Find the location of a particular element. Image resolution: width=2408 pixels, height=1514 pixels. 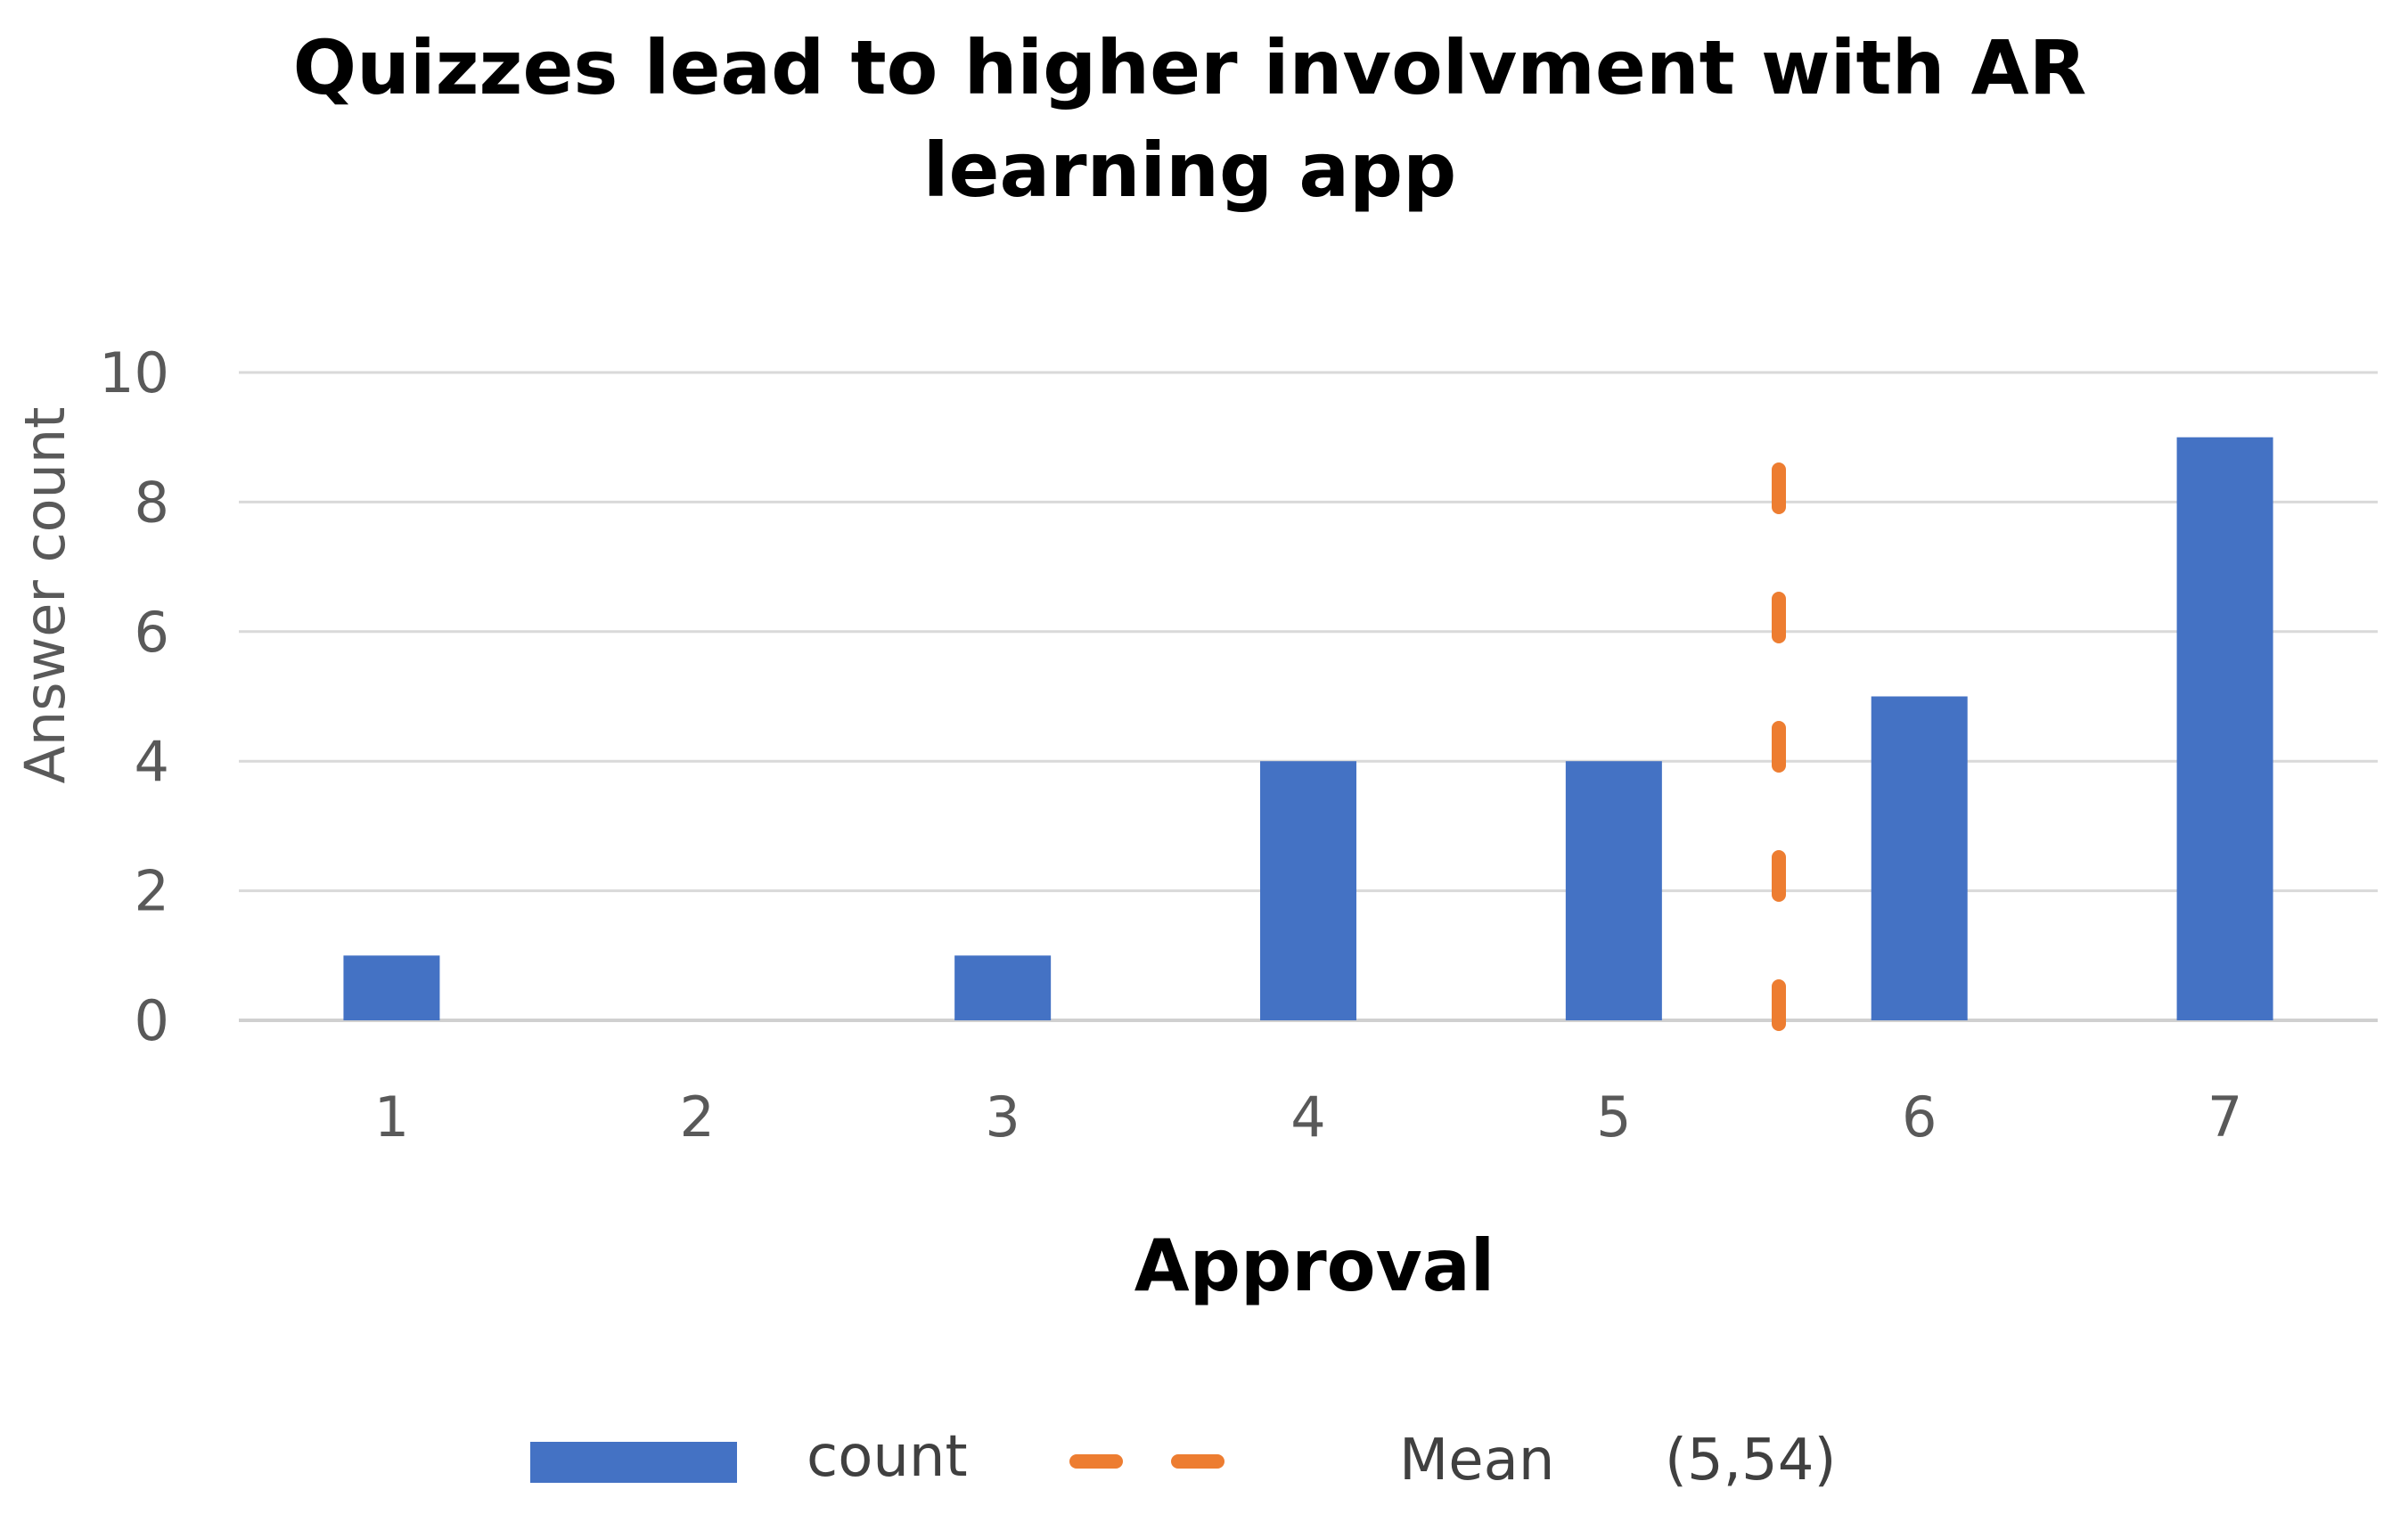

x-tick-label: 3 is located at coordinates (1002, 1117).